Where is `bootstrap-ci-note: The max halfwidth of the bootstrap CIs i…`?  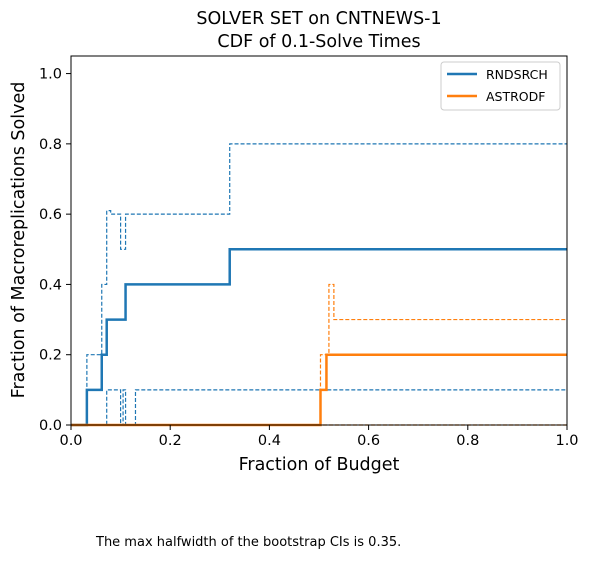
bootstrap-ci-note: The max halfwidth of the bootstrap CIs i… is located at coordinates (249, 542).